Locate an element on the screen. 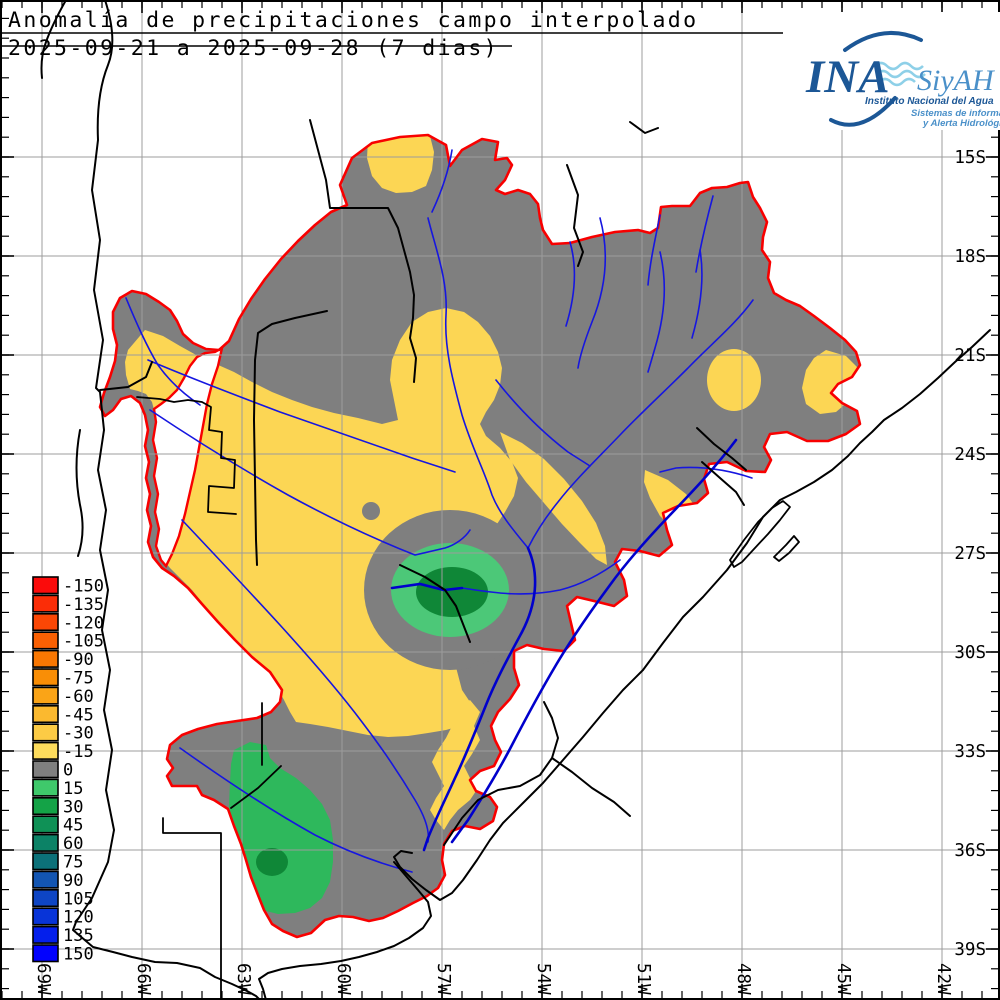  legend-value: 30 is located at coordinates (73, 807).